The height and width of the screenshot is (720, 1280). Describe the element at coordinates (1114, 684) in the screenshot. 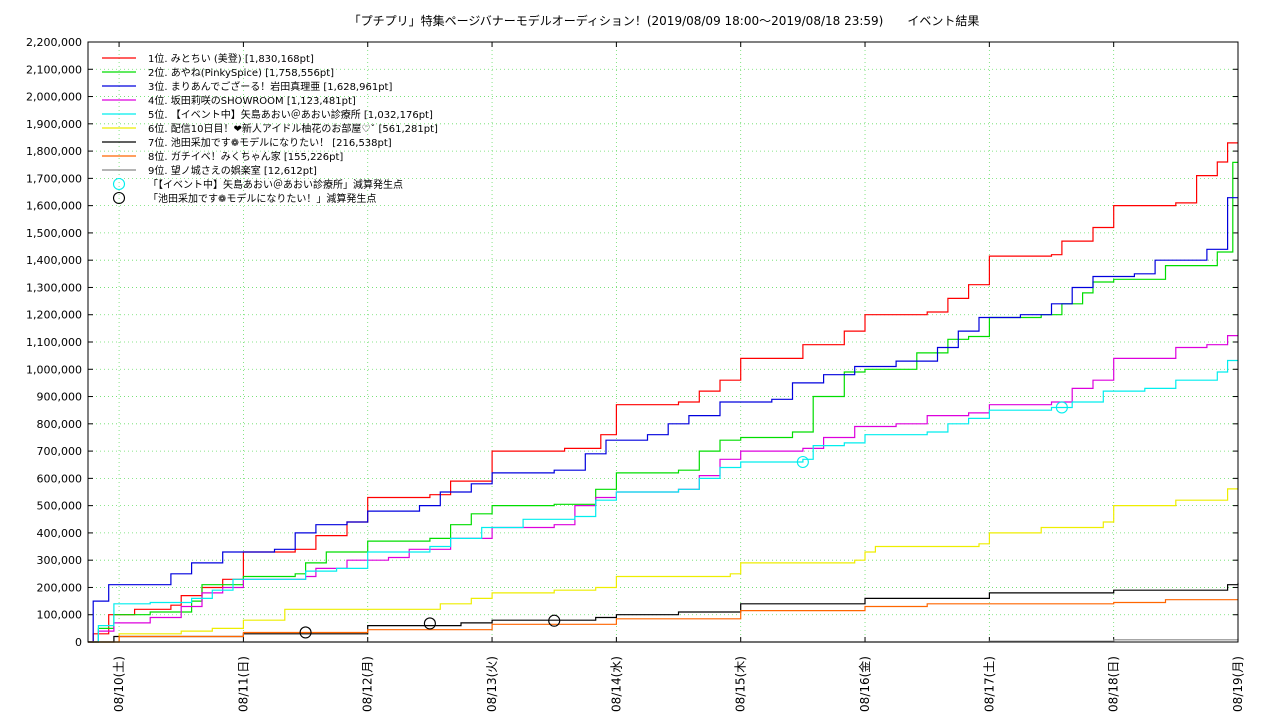

I see `x-tick-label: 08/18(日)` at that location.